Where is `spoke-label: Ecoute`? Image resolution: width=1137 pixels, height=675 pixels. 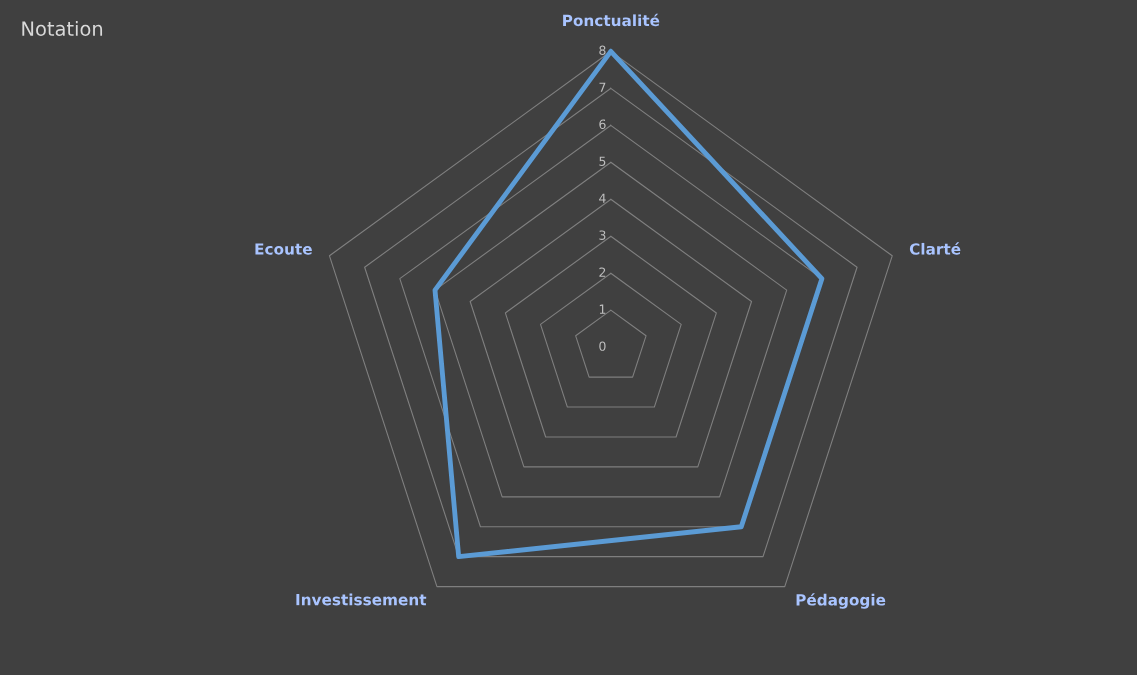 spoke-label: Ecoute is located at coordinates (283, 249).